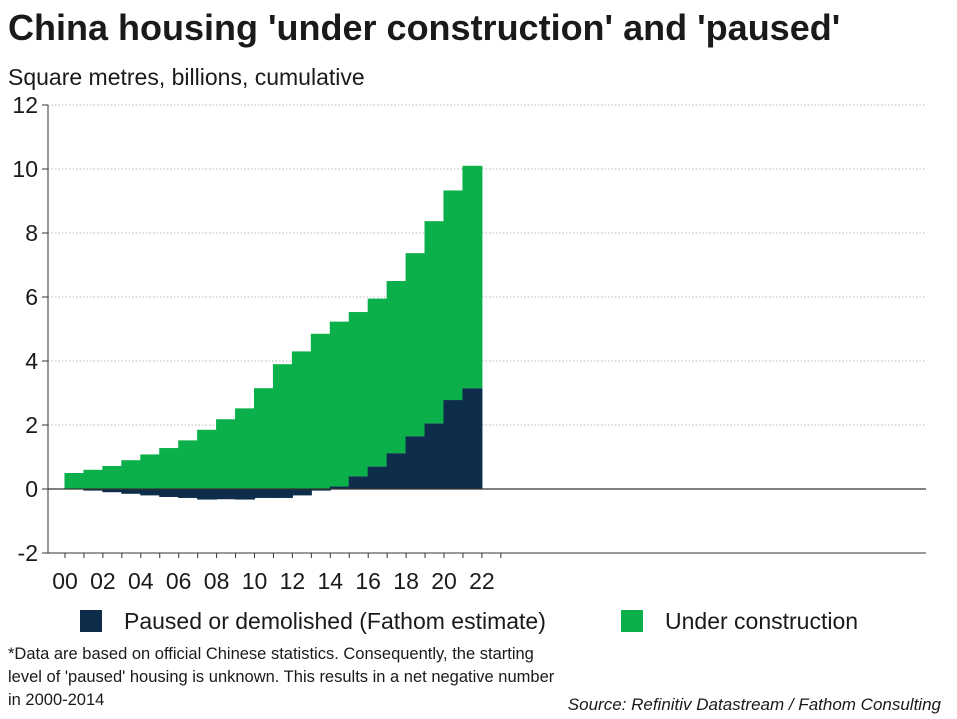 The width and height of the screenshot is (957, 719). Describe the element at coordinates (293, 581) in the screenshot. I see `x-tick-label: 12` at that location.